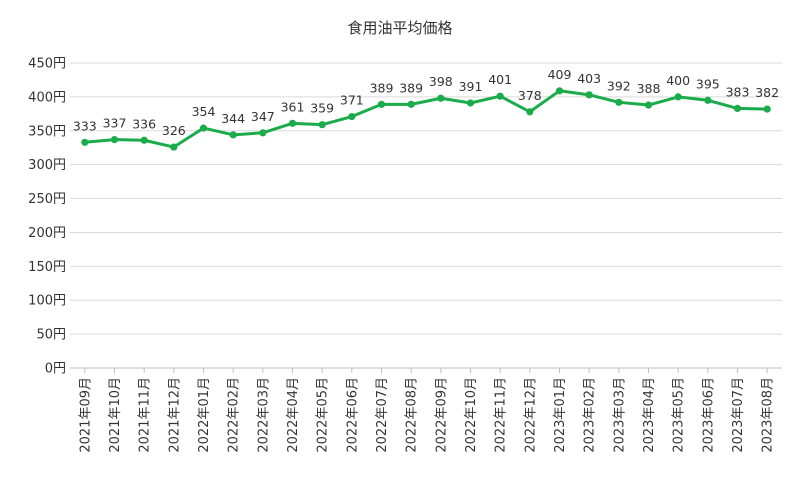 The width and height of the screenshot is (800, 478). What do you see at coordinates (399, 28) in the screenshot?
I see `chart-title: 食用油平均価格` at bounding box center [399, 28].